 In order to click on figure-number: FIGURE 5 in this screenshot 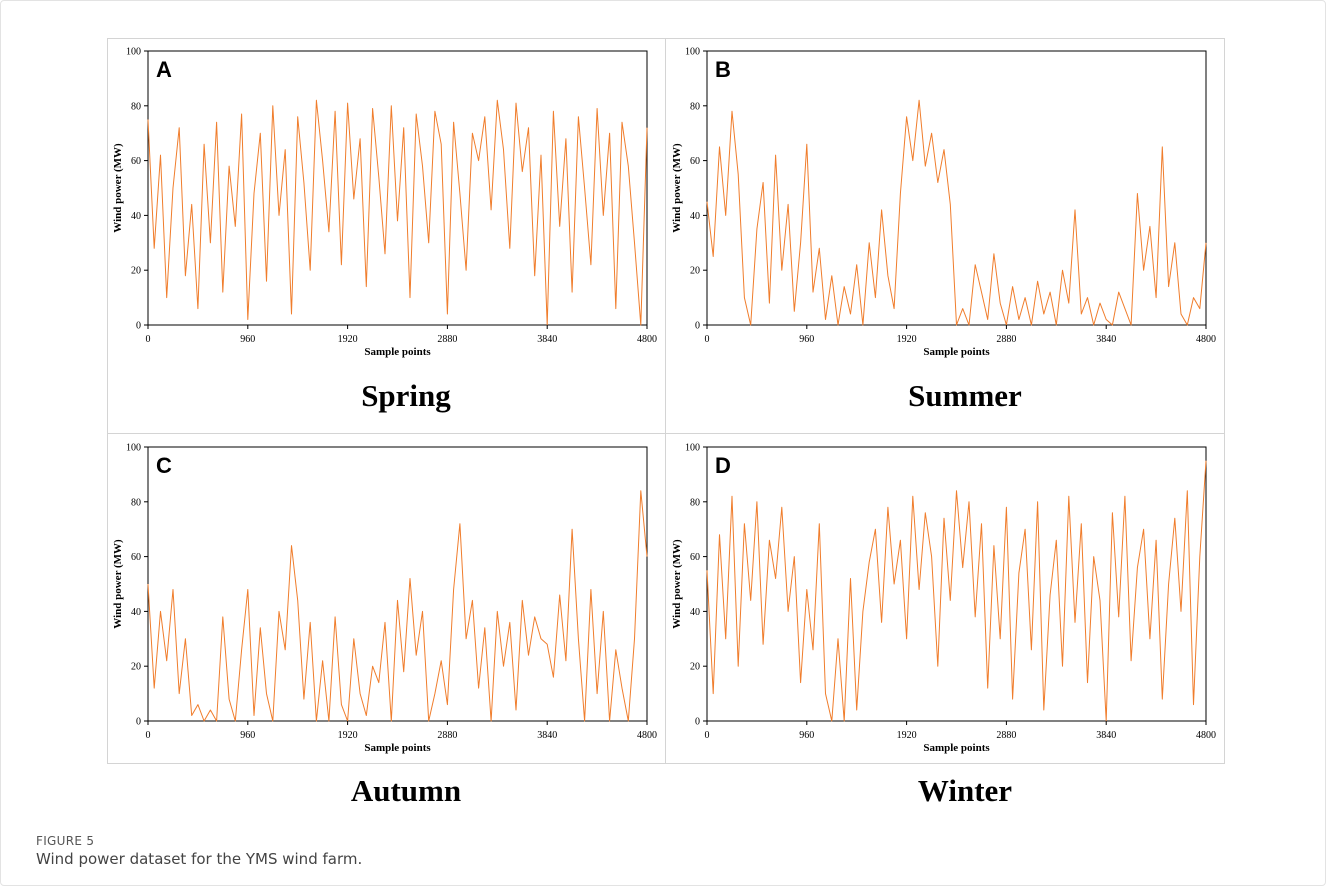, I will do `click(65, 841)`.